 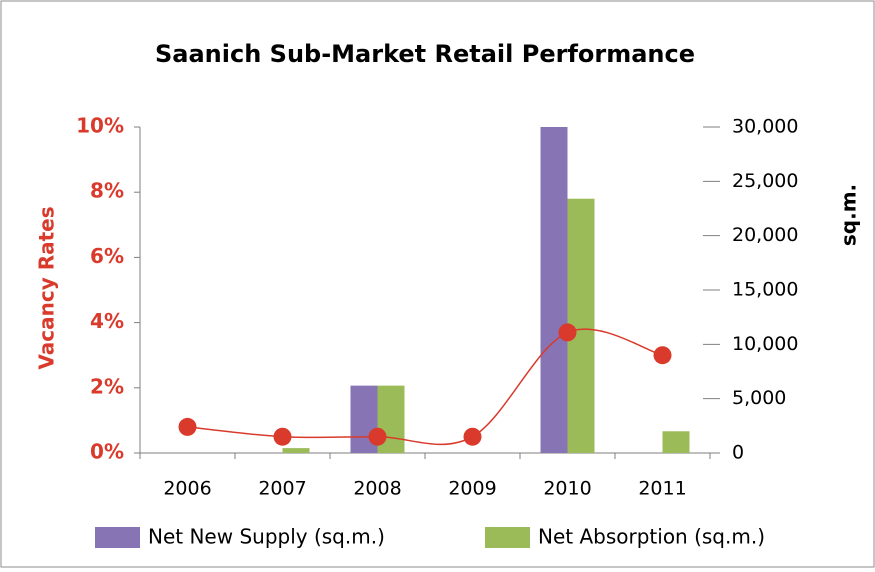 I want to click on y-tick-label: 6%, so click(x=107, y=256).